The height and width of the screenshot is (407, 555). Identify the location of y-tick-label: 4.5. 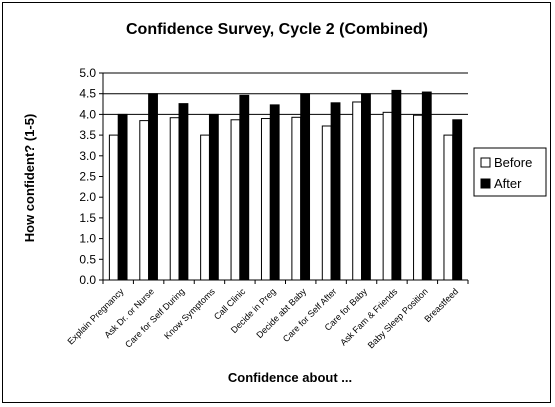
(87, 94).